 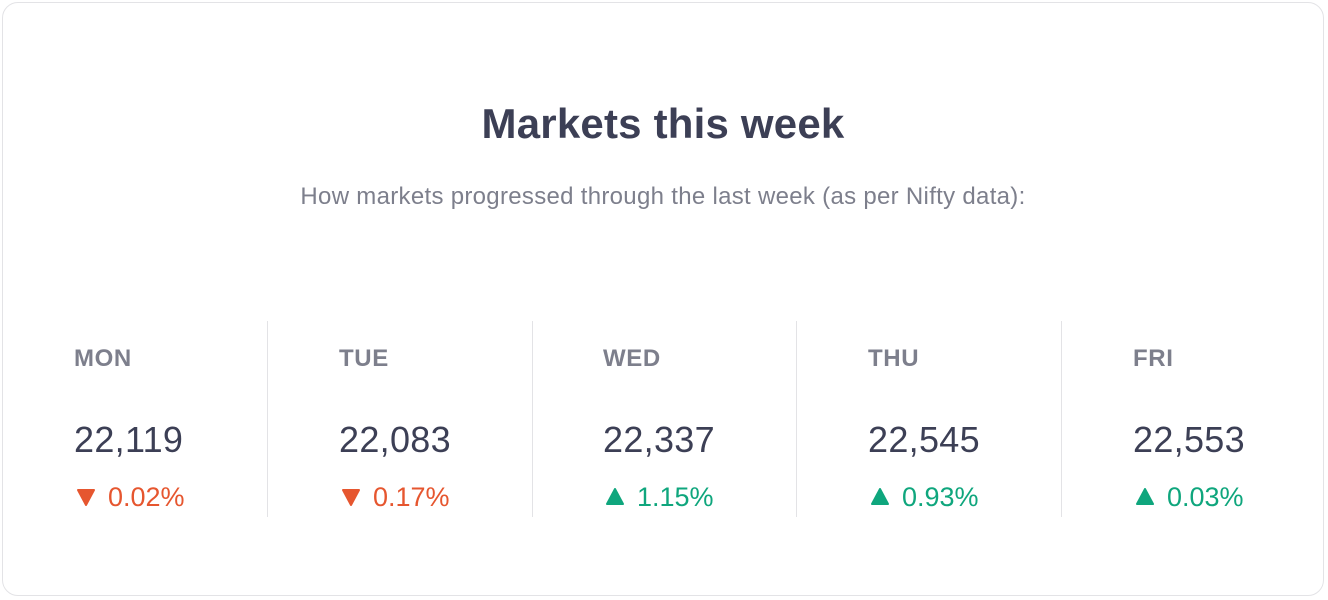 I want to click on day-column-mon: MON 22,119 0.02%, so click(x=135, y=419).